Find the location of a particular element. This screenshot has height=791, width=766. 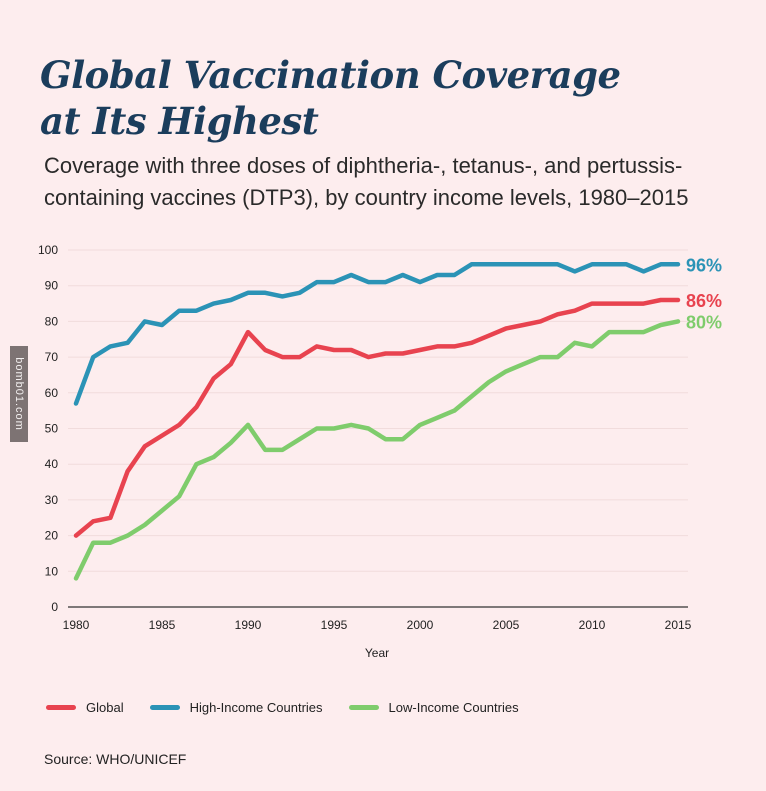

legend-item-low-income: Low-Income Countries is located at coordinates (433, 707).